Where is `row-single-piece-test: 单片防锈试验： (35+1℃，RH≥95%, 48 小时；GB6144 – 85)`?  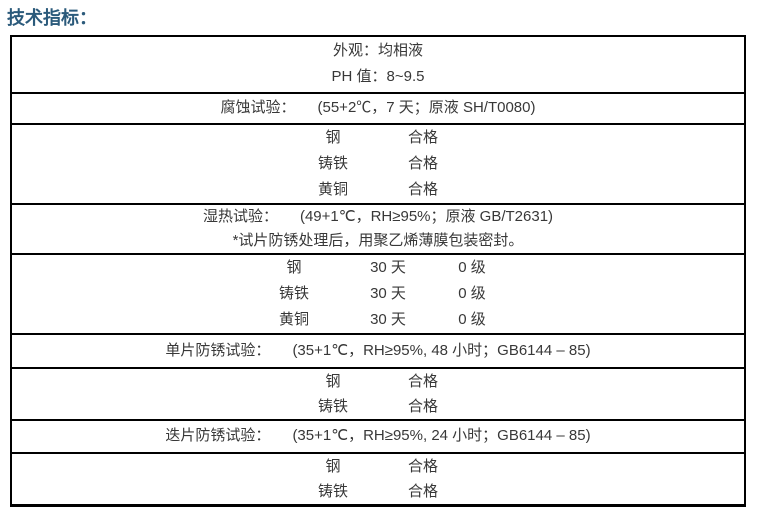 row-single-piece-test: 单片防锈试验： (35+1℃，RH≥95%, 48 小时；GB6144 – 85) is located at coordinates (378, 351).